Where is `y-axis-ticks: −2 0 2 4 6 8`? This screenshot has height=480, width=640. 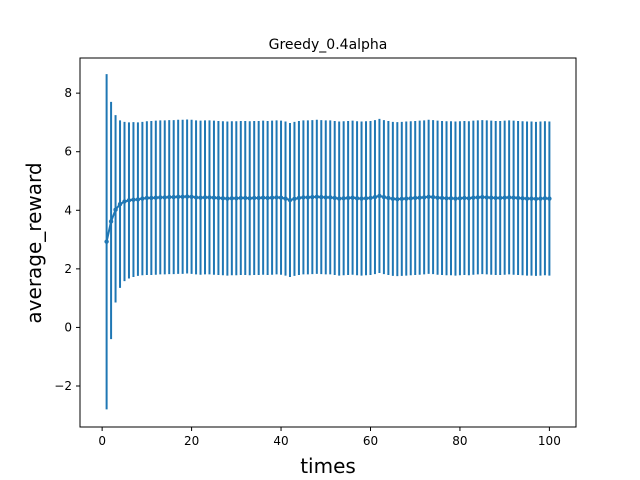
y-axis-ticks: −2 0 2 4 6 8 is located at coordinates (67, 239).